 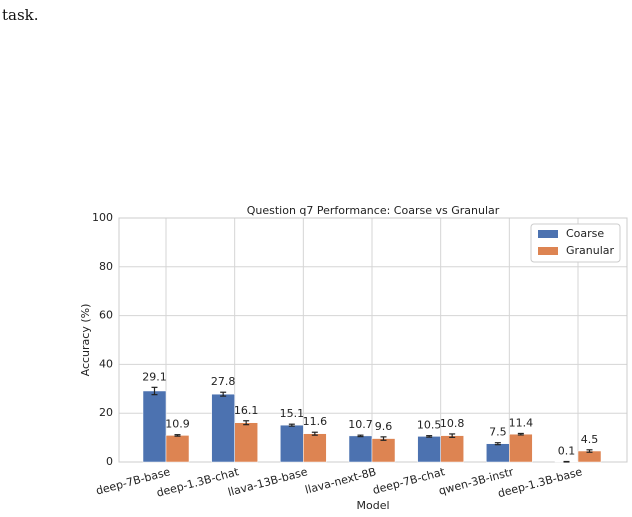 I want to click on y-tick-label: 0, so click(x=109, y=461).